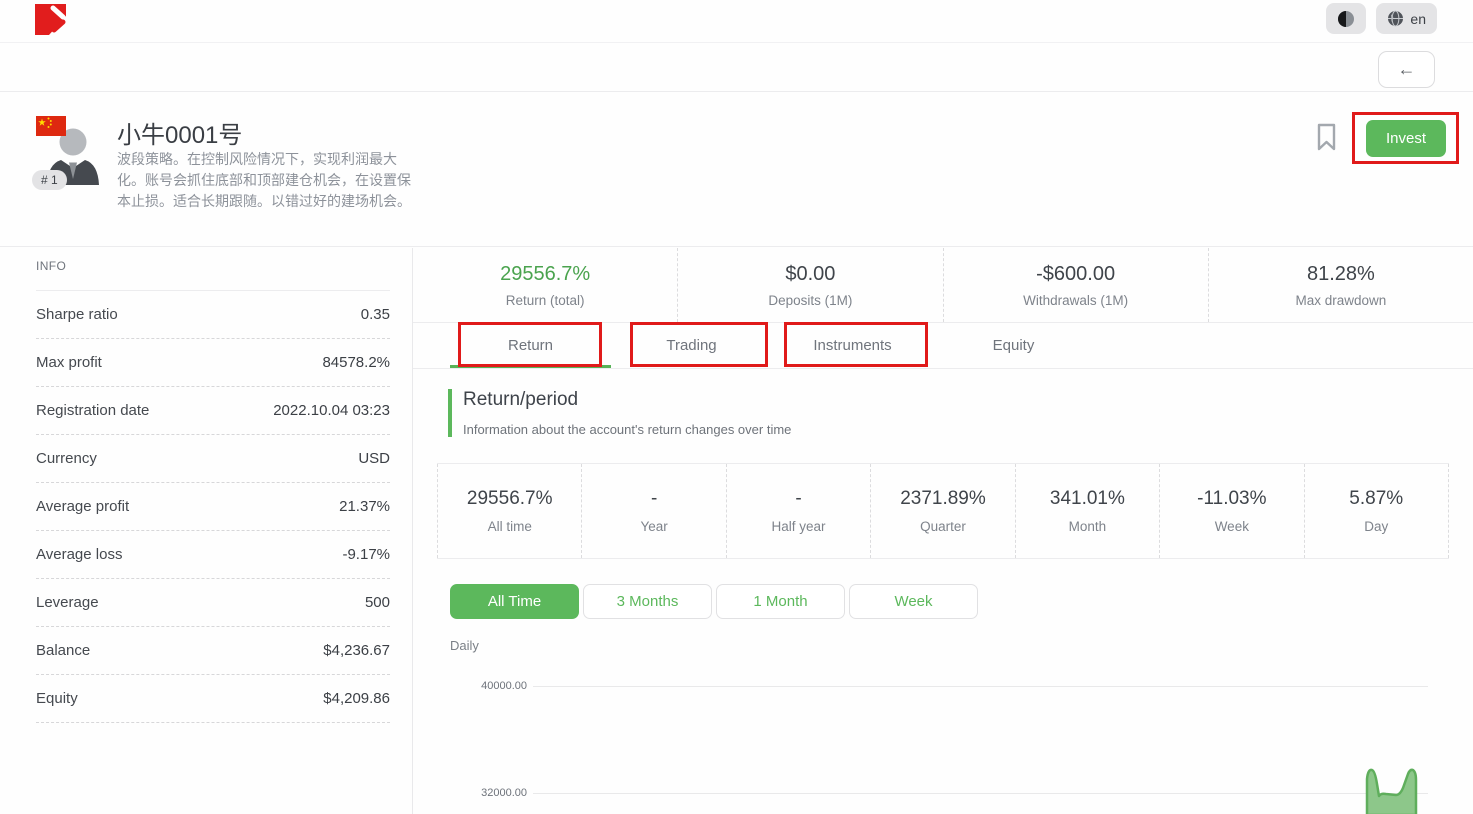 This screenshot has width=1473, height=814. I want to click on range-week-button: Week, so click(913, 601).